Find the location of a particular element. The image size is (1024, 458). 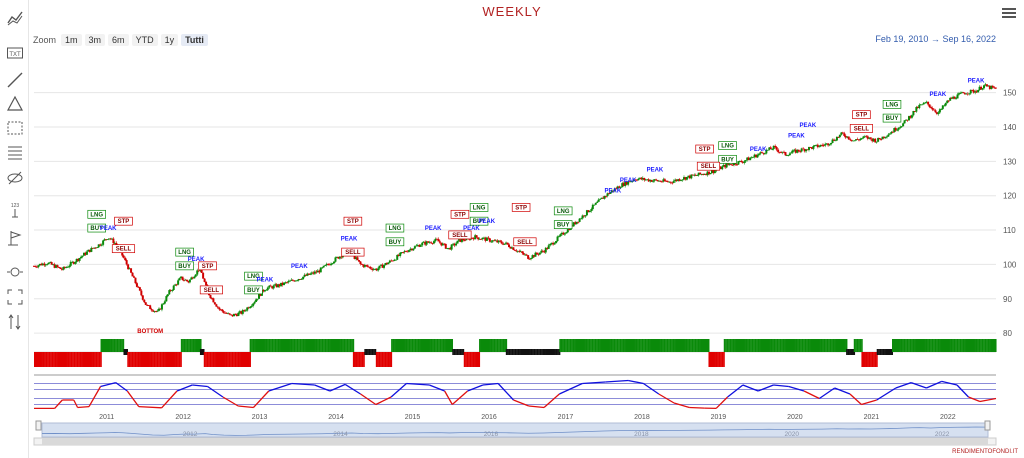

date-range: Feb 19, 2010 → Sep 16, 2022 is located at coordinates (935, 39).